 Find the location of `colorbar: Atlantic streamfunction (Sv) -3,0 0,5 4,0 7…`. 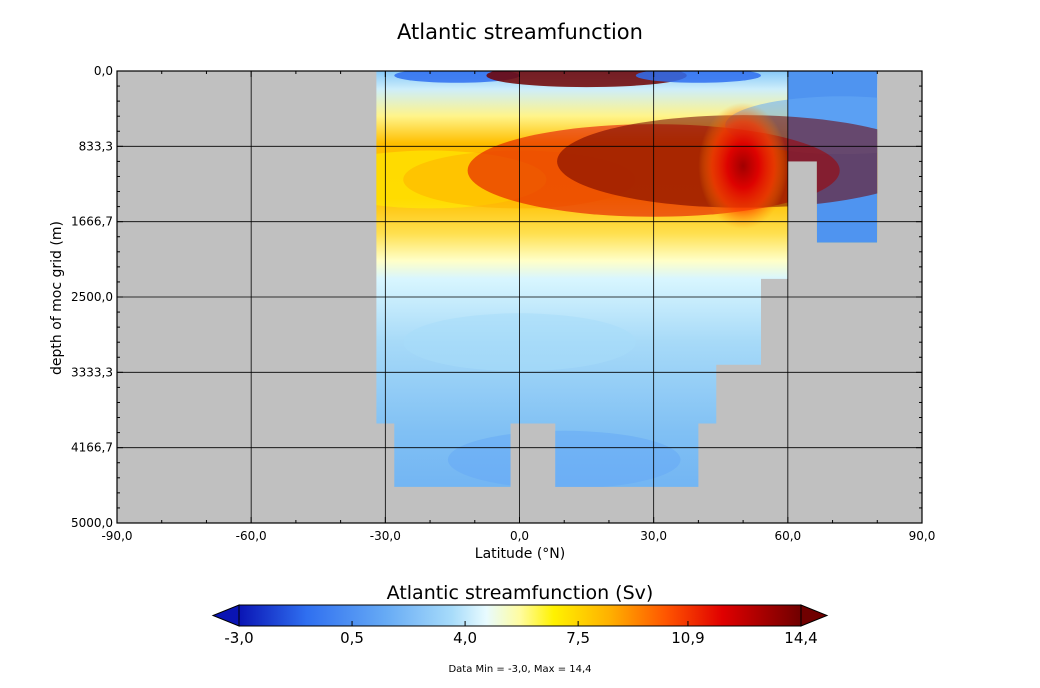

colorbar: Atlantic streamfunction (Sv) -3,0 0,5 4,0 7… is located at coordinates (520, 614).